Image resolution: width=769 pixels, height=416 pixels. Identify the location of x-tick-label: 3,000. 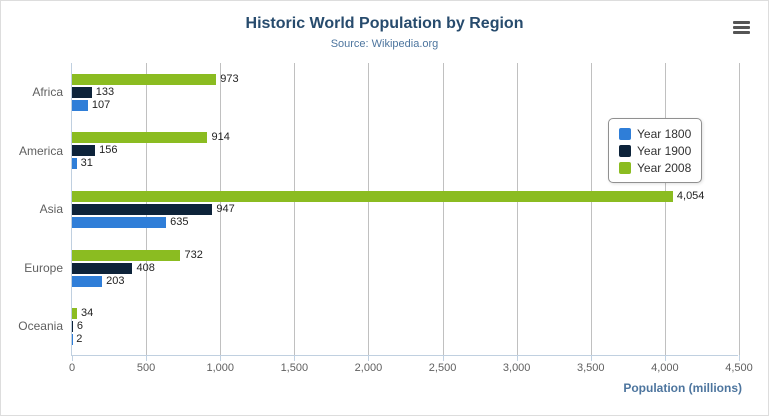
(516, 368).